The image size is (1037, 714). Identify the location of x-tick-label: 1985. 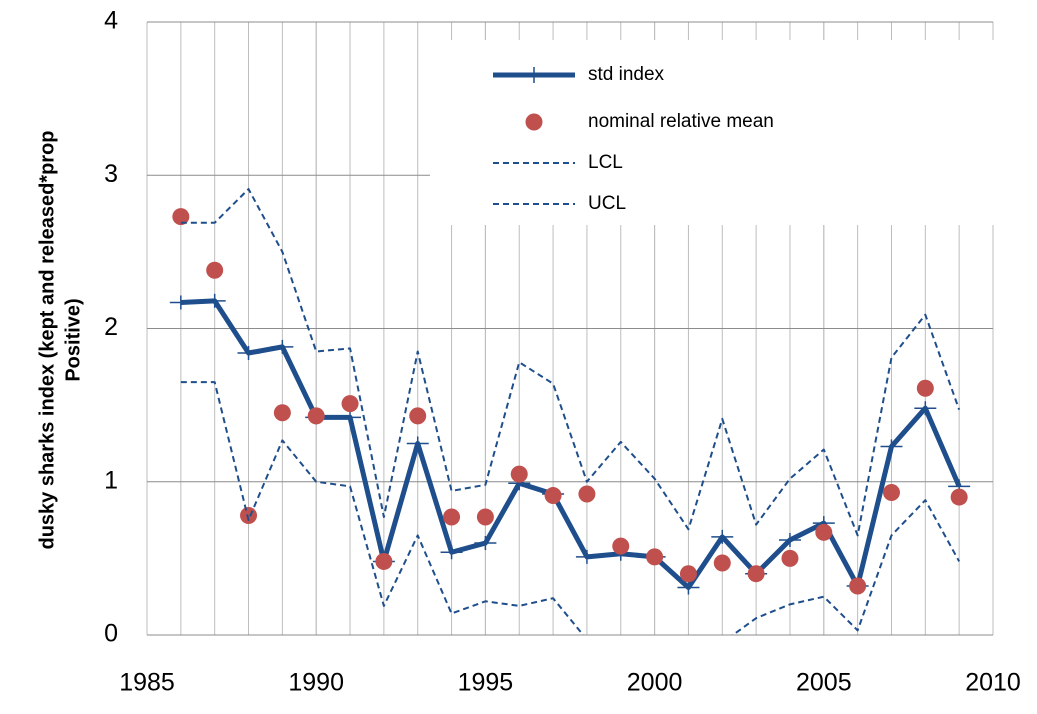
(147, 683).